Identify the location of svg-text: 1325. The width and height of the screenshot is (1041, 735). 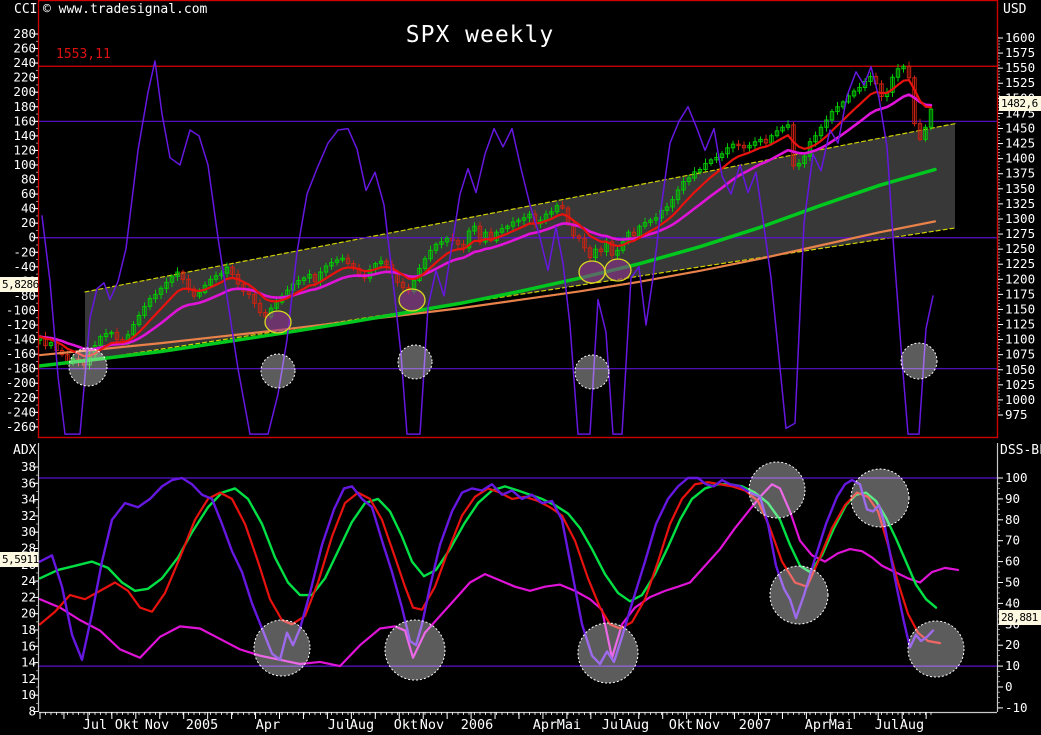
(1020, 203).